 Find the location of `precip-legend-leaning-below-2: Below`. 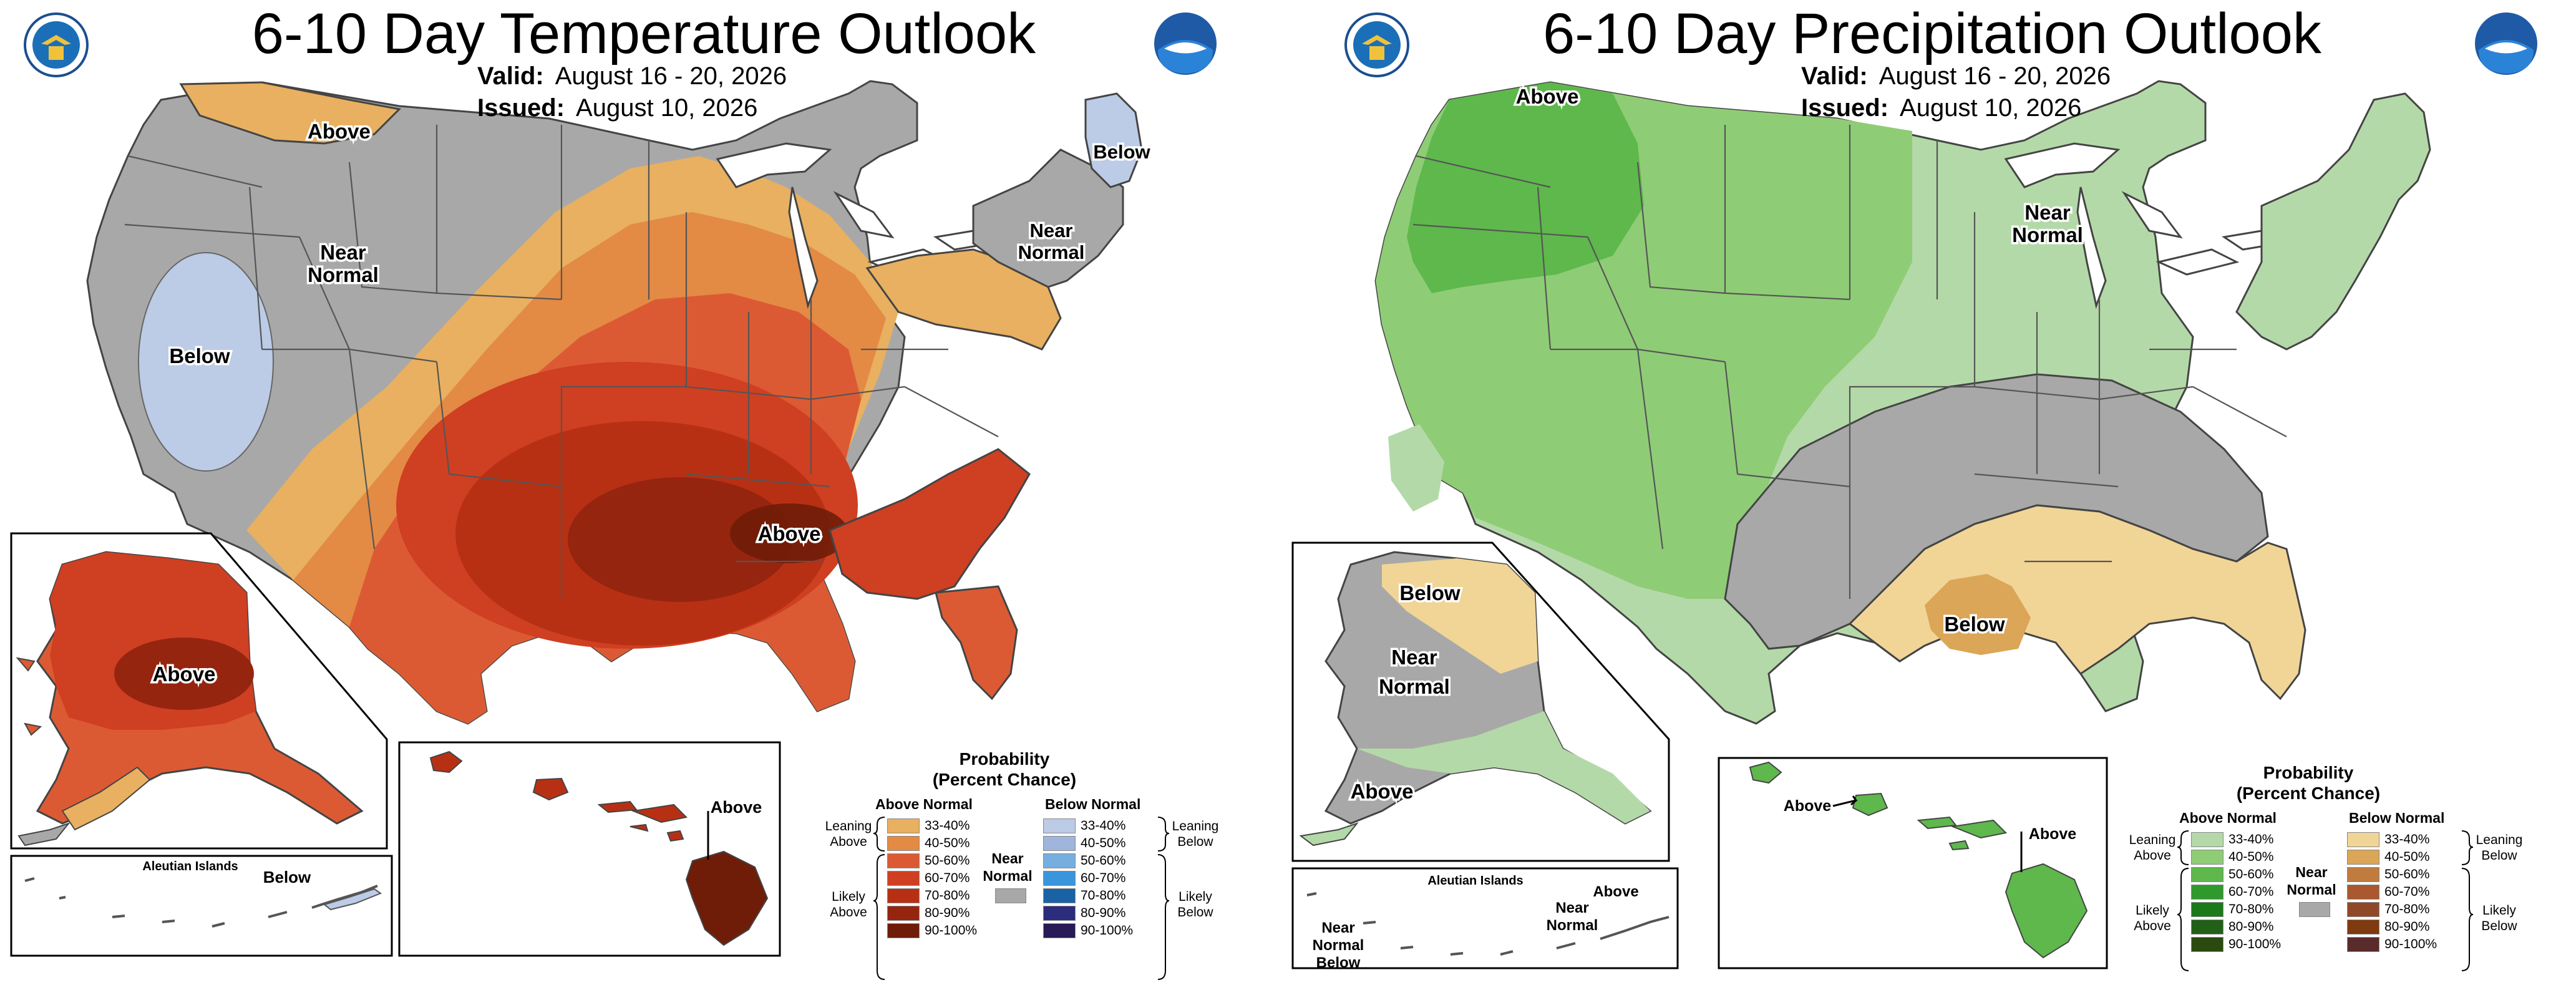

precip-legend-leaning-below-2: Below is located at coordinates (2499, 855).